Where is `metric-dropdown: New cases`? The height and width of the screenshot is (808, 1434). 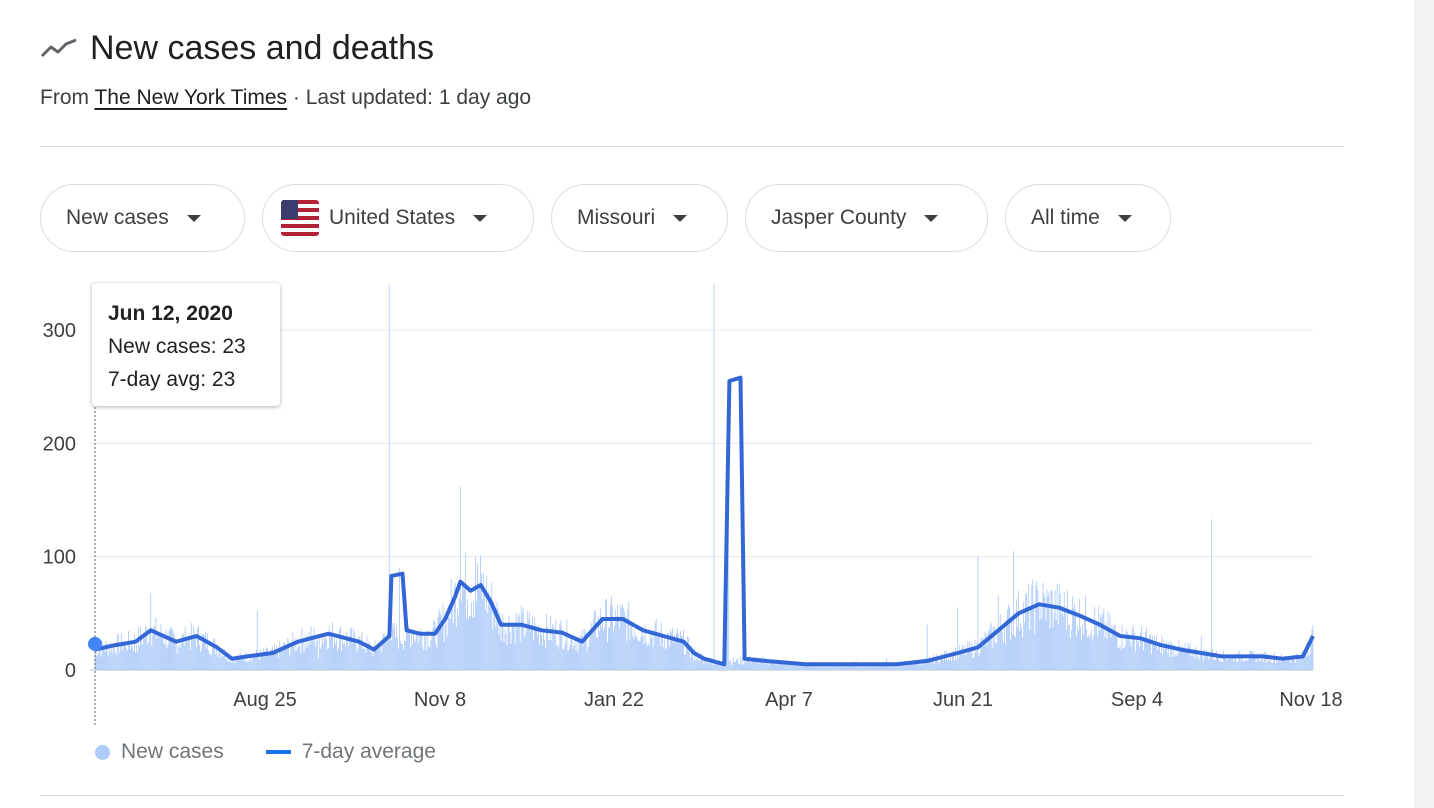
metric-dropdown: New cases is located at coordinates (142, 218).